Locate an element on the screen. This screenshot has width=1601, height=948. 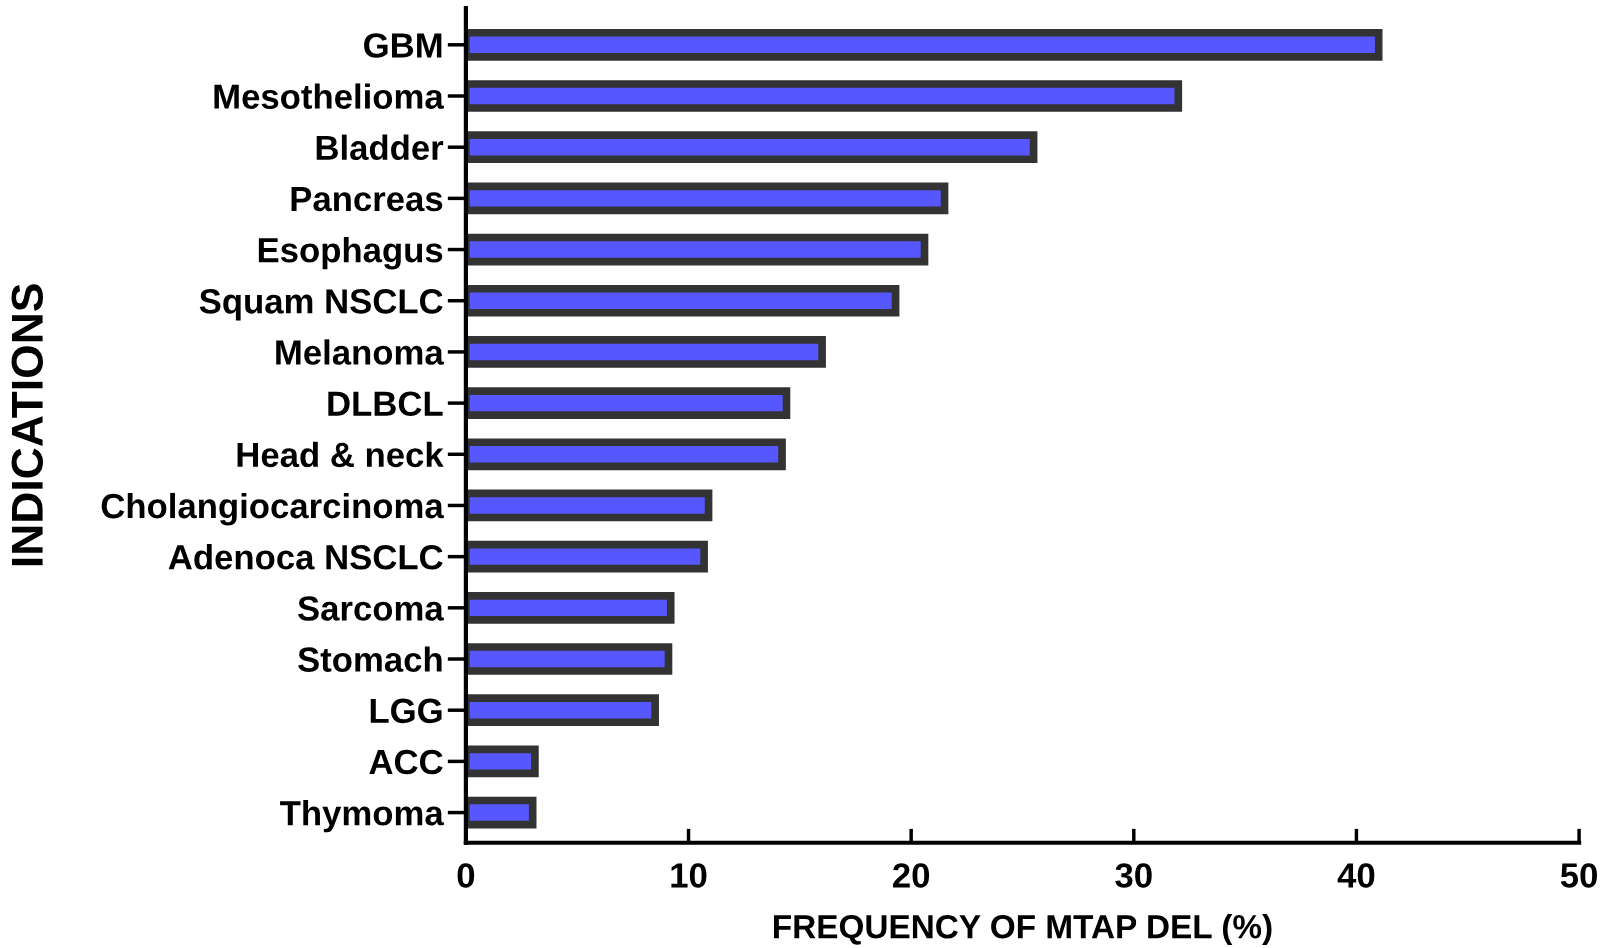
y-tick-label: Adenoca NSCLC is located at coordinates (305, 557).